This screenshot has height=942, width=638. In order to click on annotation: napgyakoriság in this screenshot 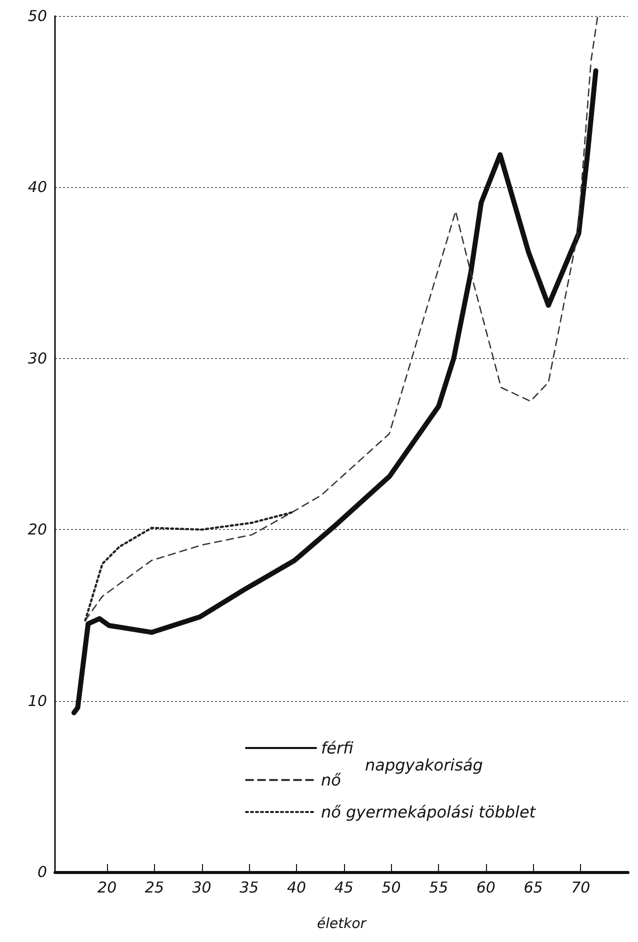, I will do `click(424, 765)`.